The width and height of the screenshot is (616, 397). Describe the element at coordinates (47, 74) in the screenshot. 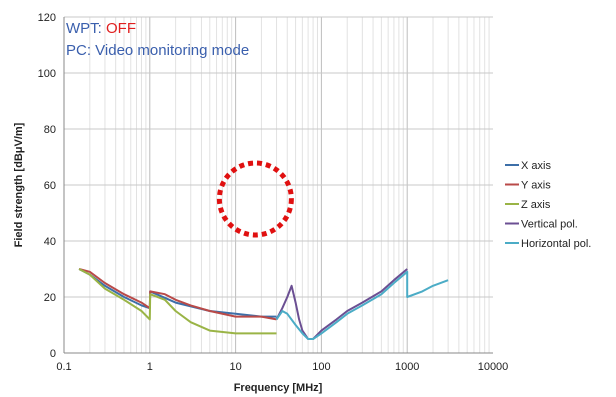

I see `y-tick-label: 100` at that location.